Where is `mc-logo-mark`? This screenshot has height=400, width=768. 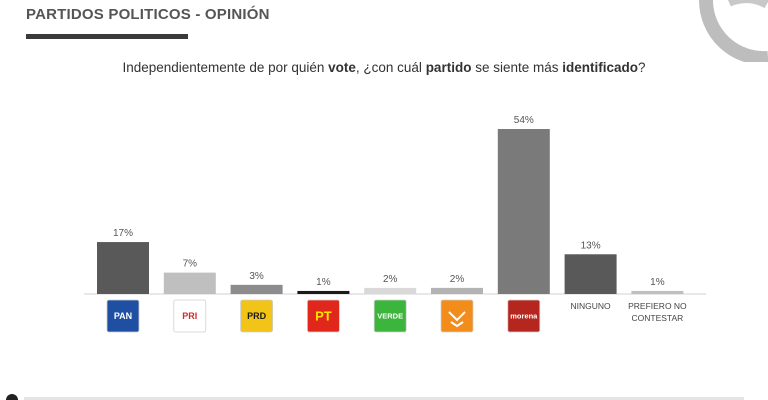 mc-logo-mark is located at coordinates (457, 319).